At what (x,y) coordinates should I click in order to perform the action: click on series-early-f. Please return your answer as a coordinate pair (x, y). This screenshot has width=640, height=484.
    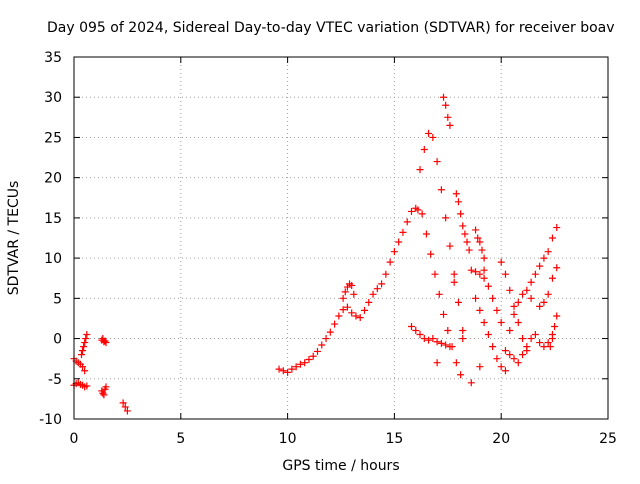
    Looking at the image, I should click on (125, 407).